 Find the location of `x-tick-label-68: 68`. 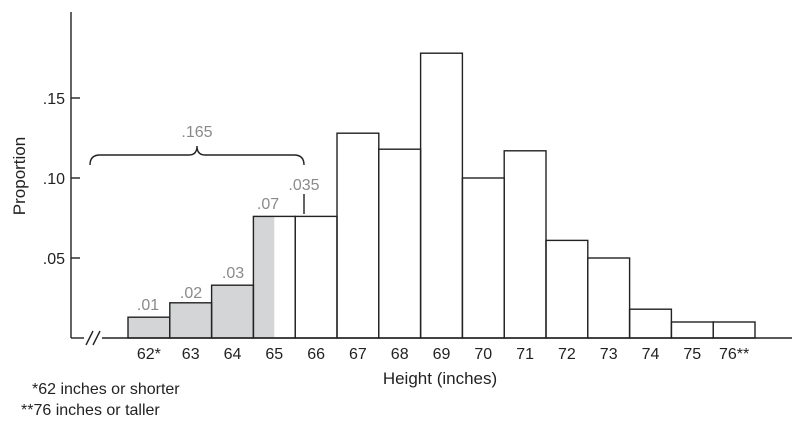

x-tick-label-68: 68 is located at coordinates (400, 354).